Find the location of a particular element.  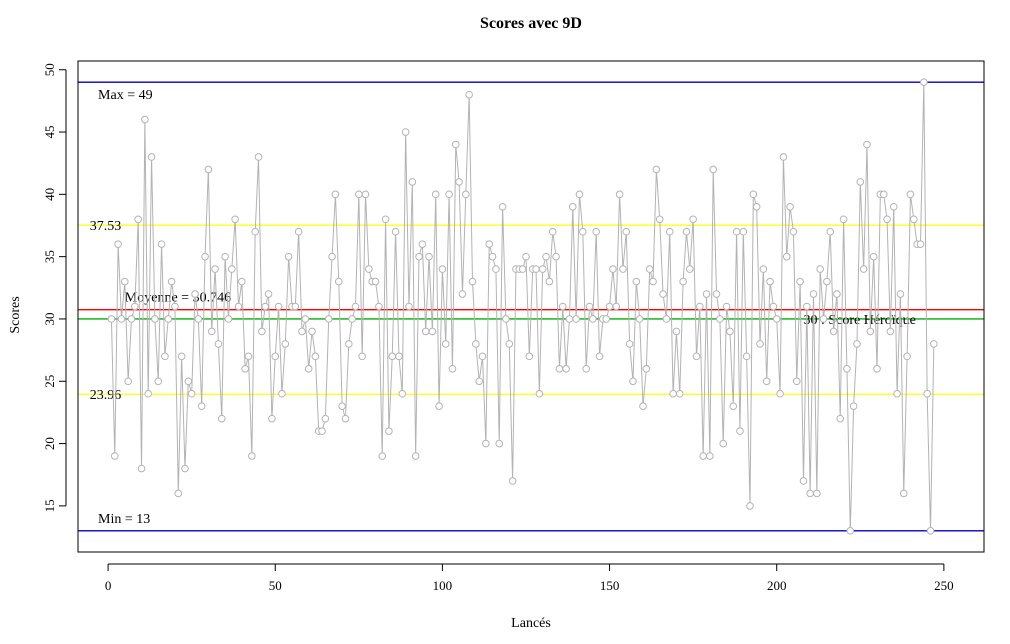

x-tick-label: 200 is located at coordinates (777, 585).